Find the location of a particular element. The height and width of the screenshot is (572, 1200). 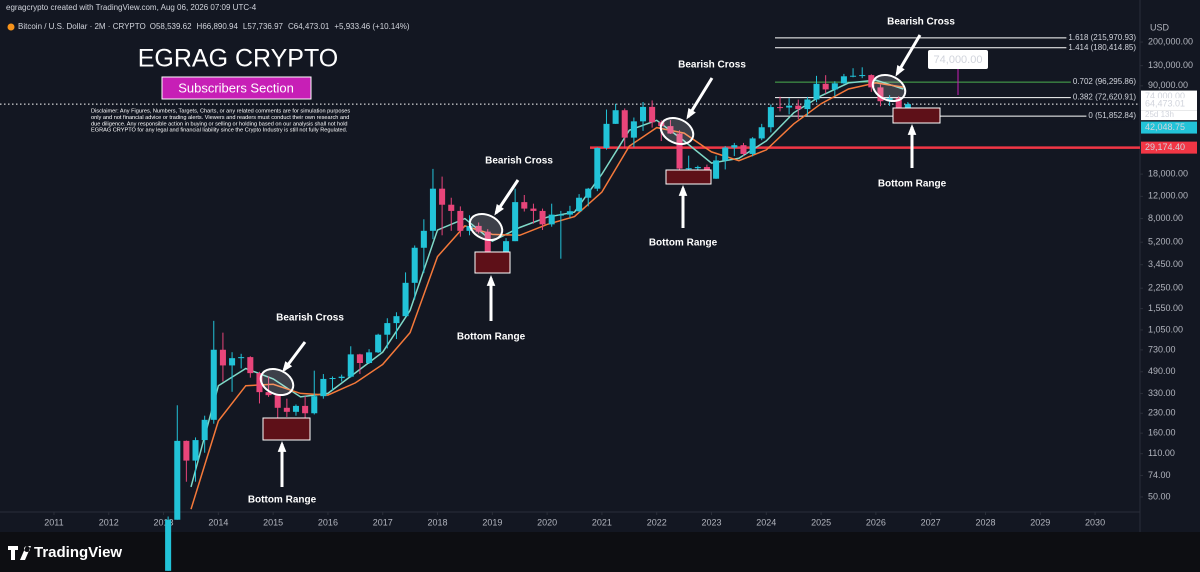

countdown-box is located at coordinates (1169, 115).